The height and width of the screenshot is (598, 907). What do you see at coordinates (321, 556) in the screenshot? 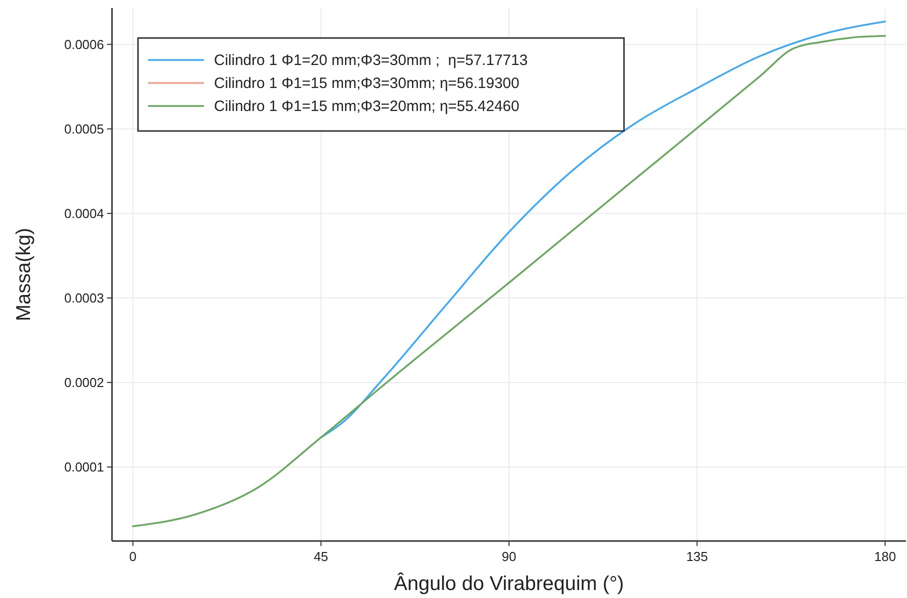
I see `x-tick-label: 45` at bounding box center [321, 556].